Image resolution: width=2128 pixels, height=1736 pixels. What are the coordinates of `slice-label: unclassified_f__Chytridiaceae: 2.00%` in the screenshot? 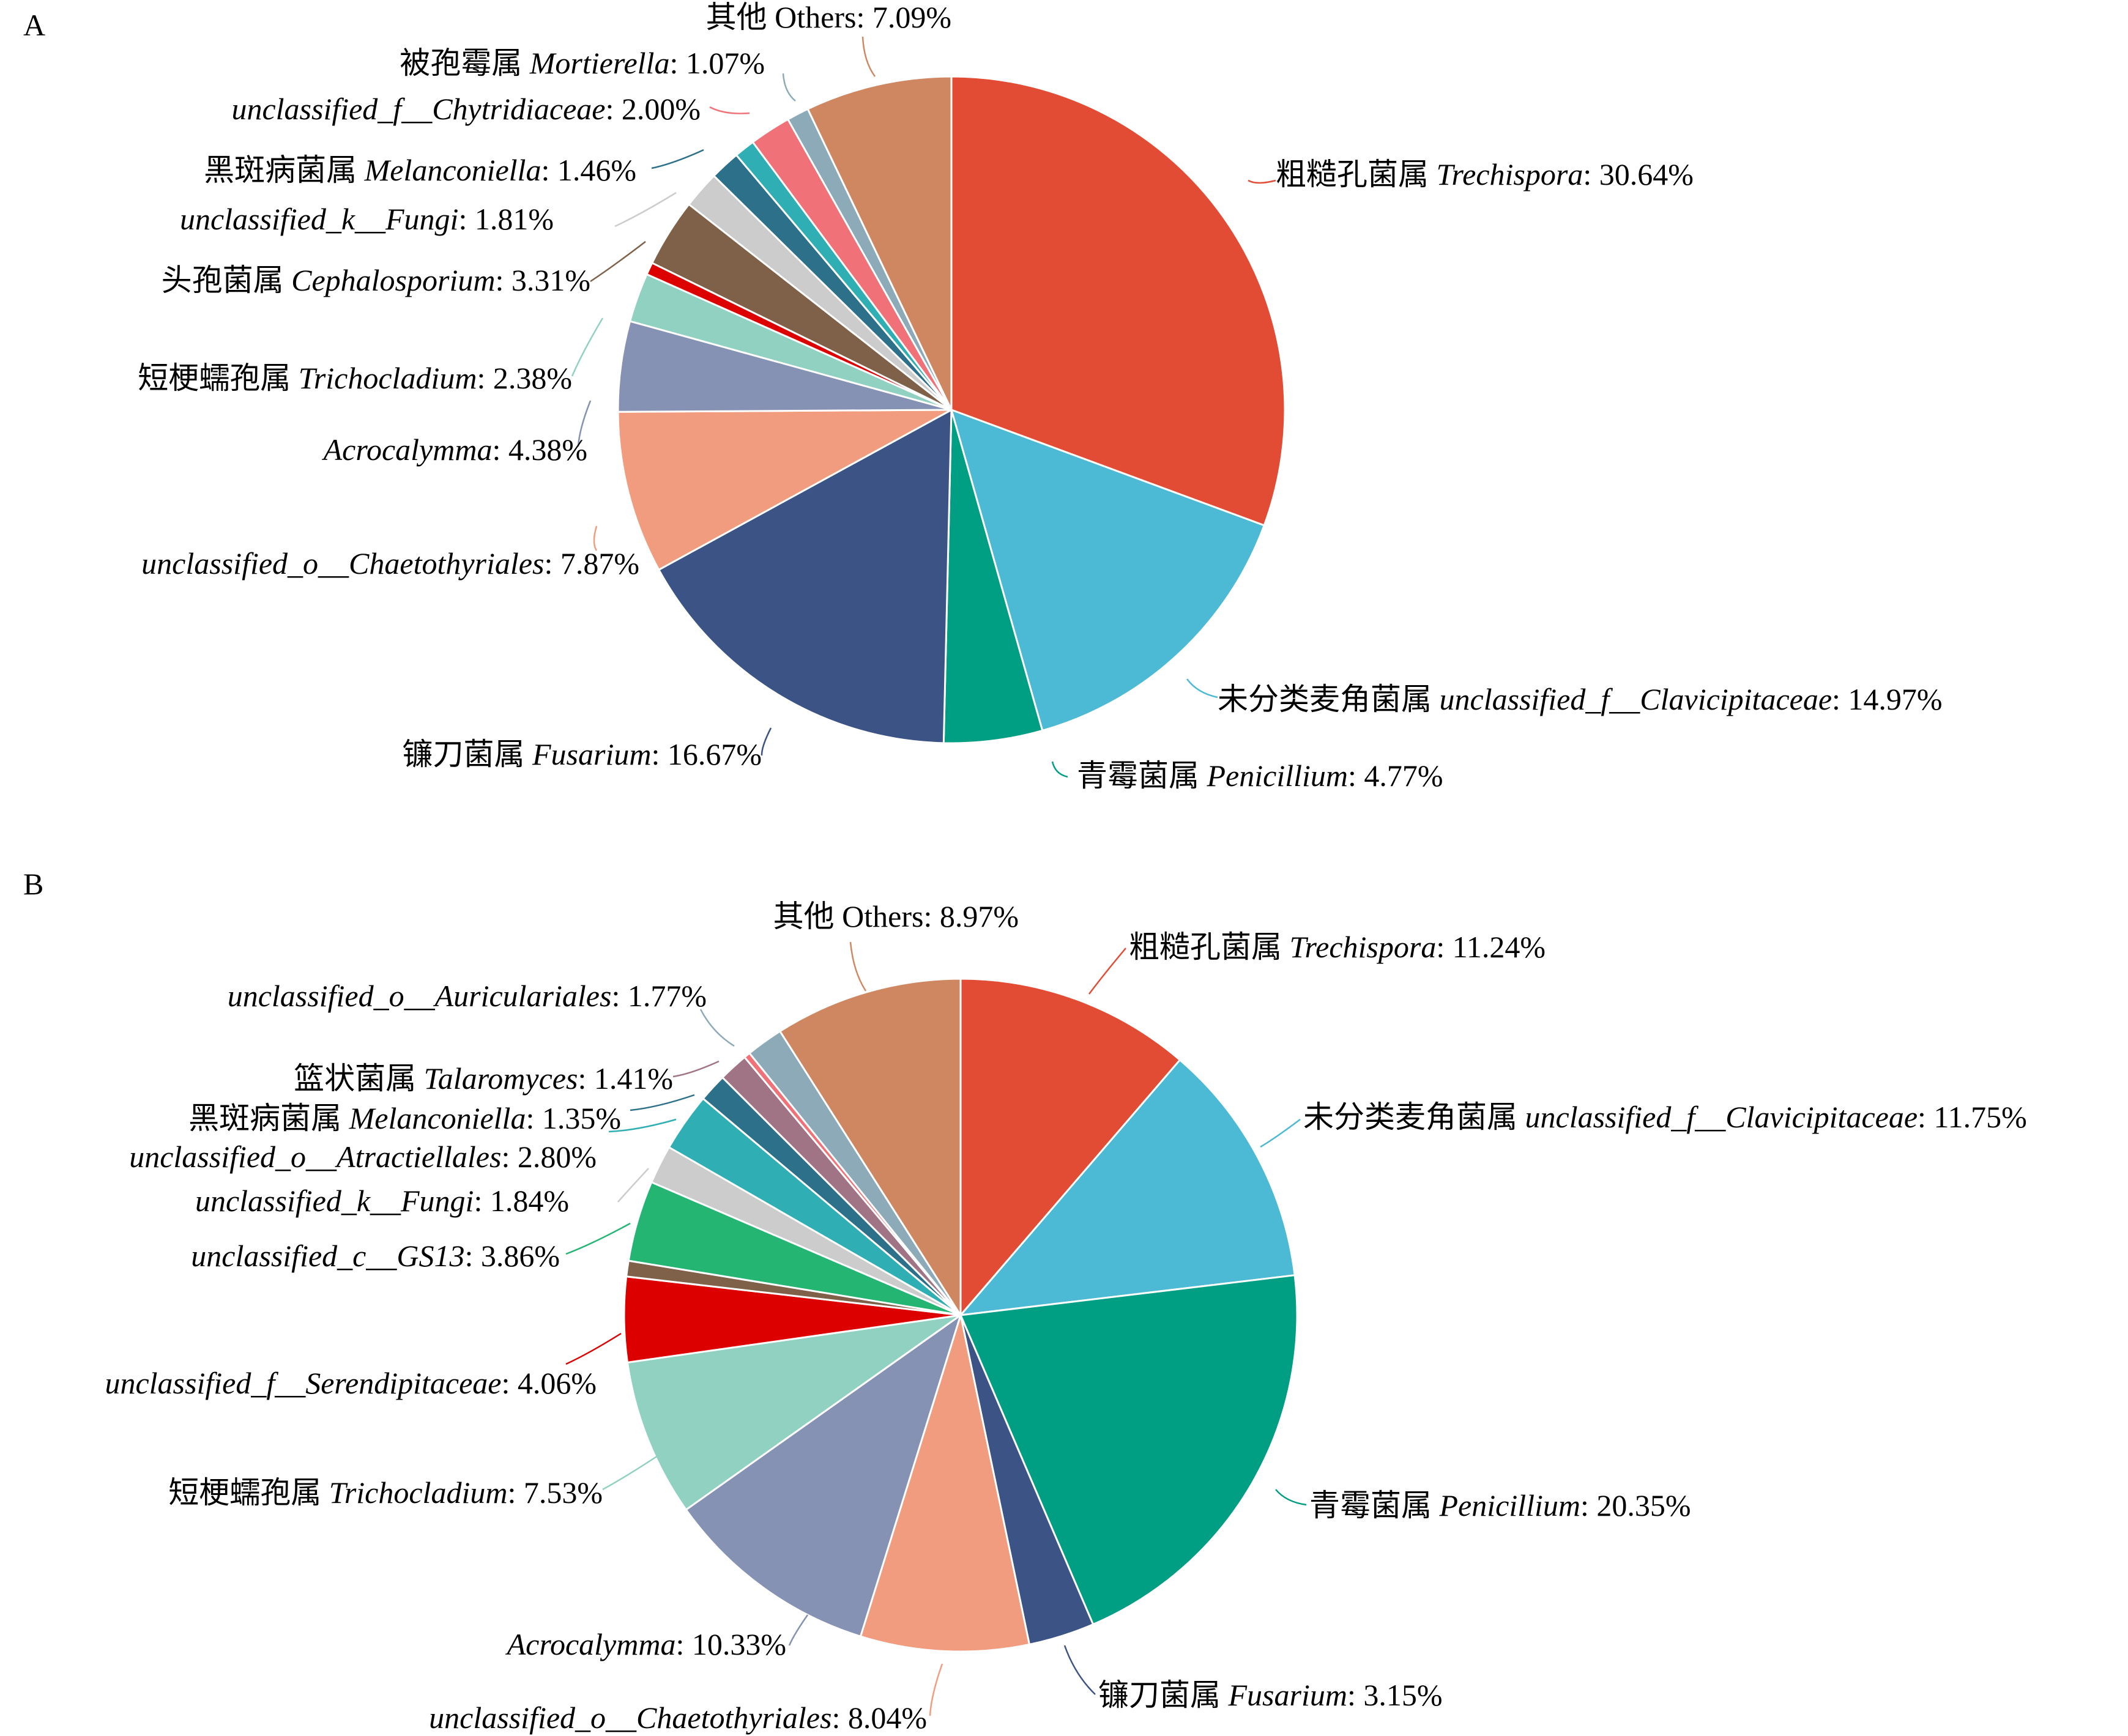 It's located at (466, 109).